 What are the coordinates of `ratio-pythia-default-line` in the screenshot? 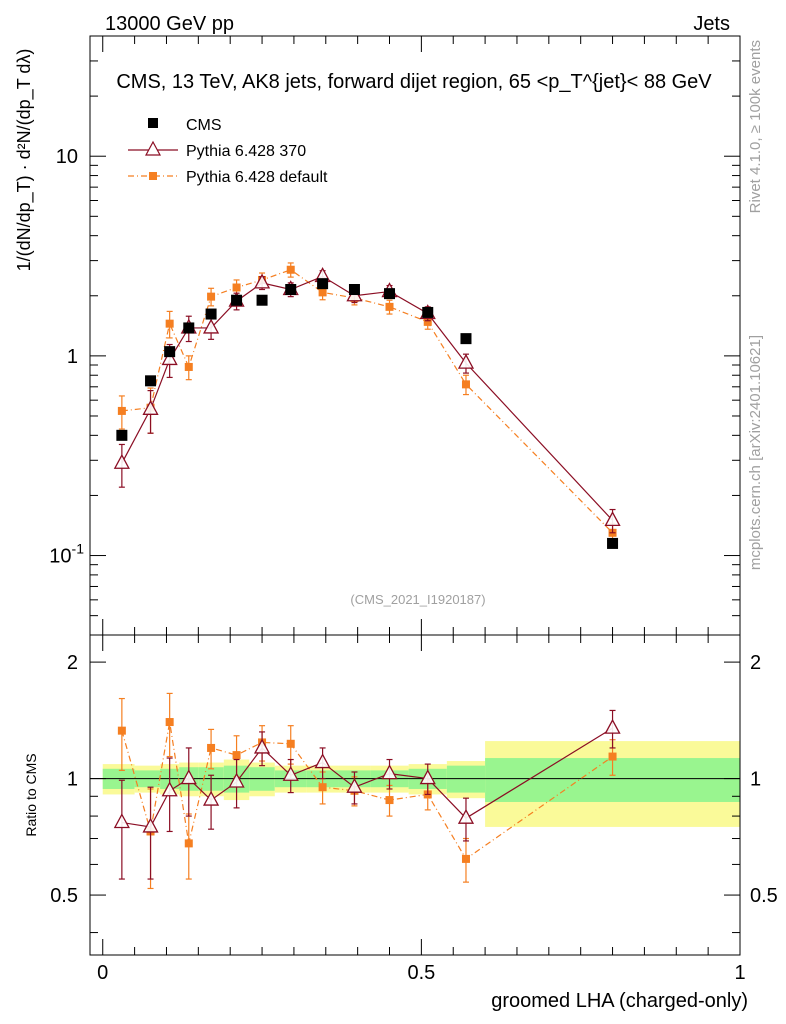 It's located at (367, 790).